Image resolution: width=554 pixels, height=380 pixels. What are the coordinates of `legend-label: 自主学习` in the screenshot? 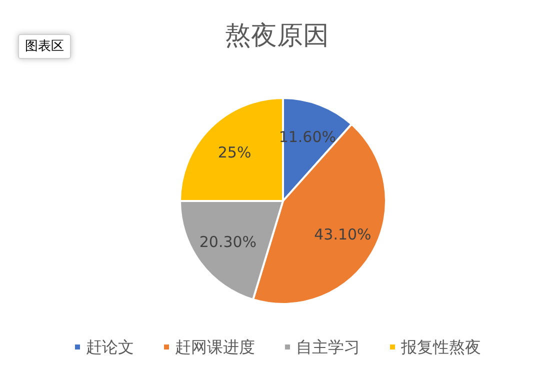 It's located at (328, 347).